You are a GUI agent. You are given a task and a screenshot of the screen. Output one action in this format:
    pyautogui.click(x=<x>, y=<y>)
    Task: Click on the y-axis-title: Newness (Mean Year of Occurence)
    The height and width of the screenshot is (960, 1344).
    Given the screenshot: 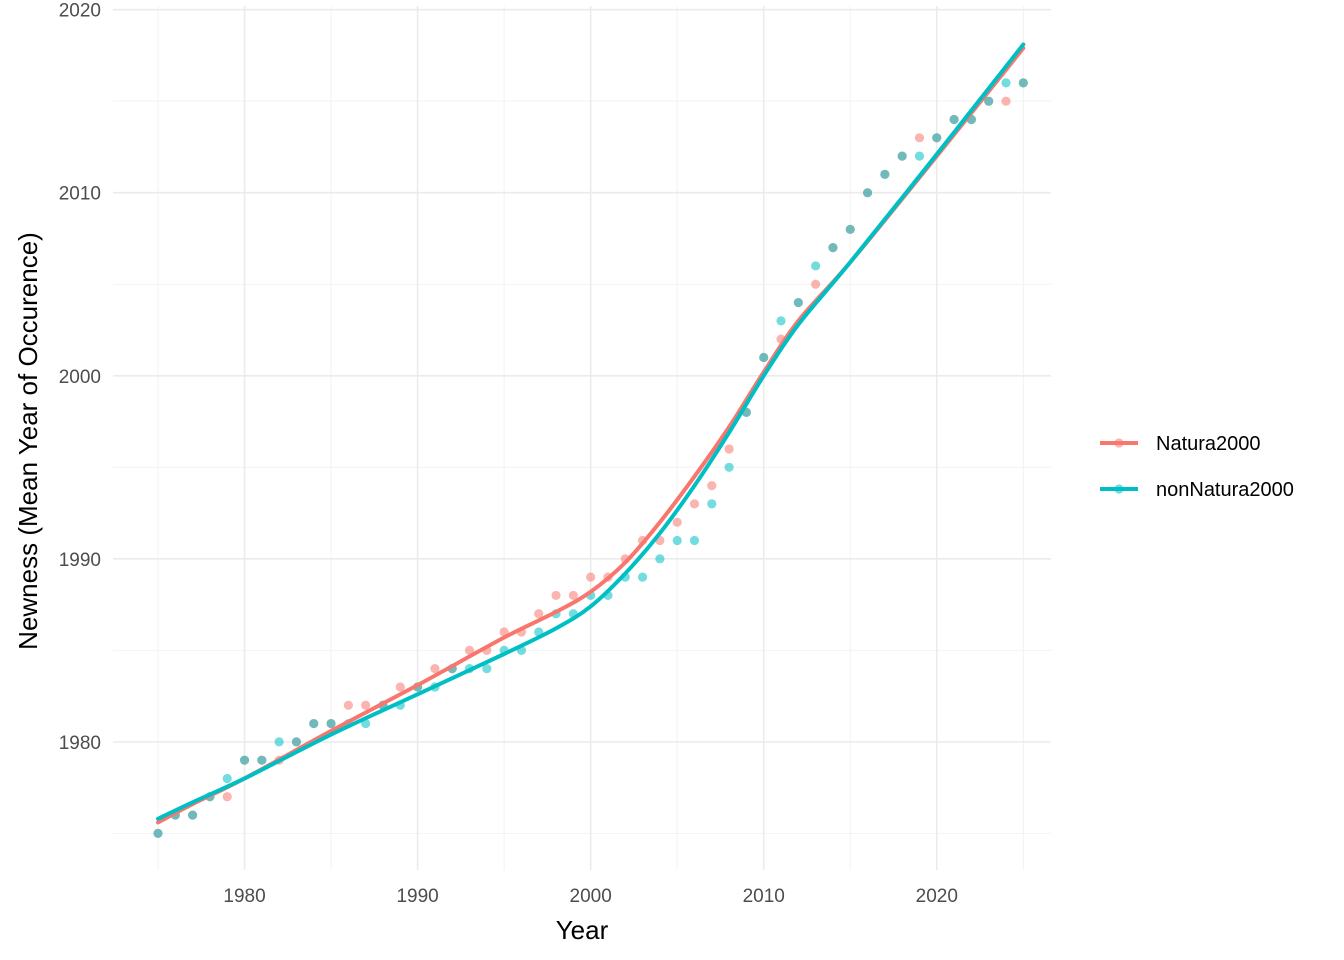 What is the action you would take?
    pyautogui.click(x=28, y=441)
    